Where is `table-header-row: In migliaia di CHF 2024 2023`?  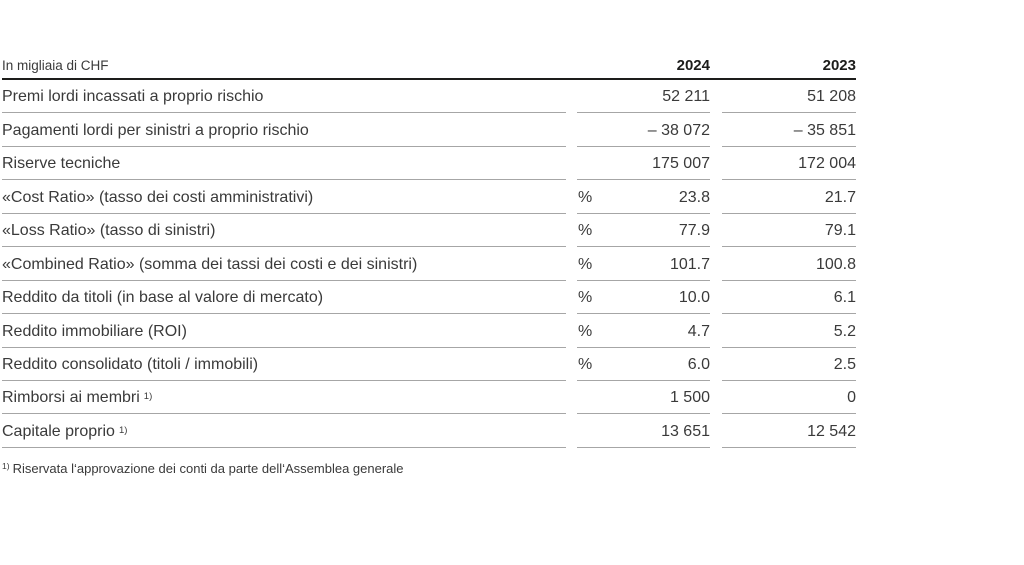
table-header-row: In migliaia di CHF 2024 2023 is located at coordinates (429, 66).